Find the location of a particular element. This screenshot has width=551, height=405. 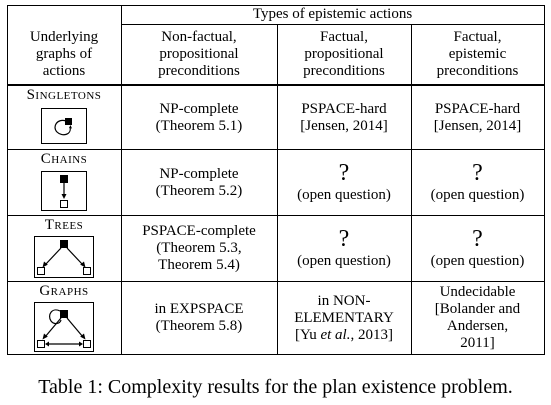

row-label-trees: Trees is located at coordinates (64, 248).